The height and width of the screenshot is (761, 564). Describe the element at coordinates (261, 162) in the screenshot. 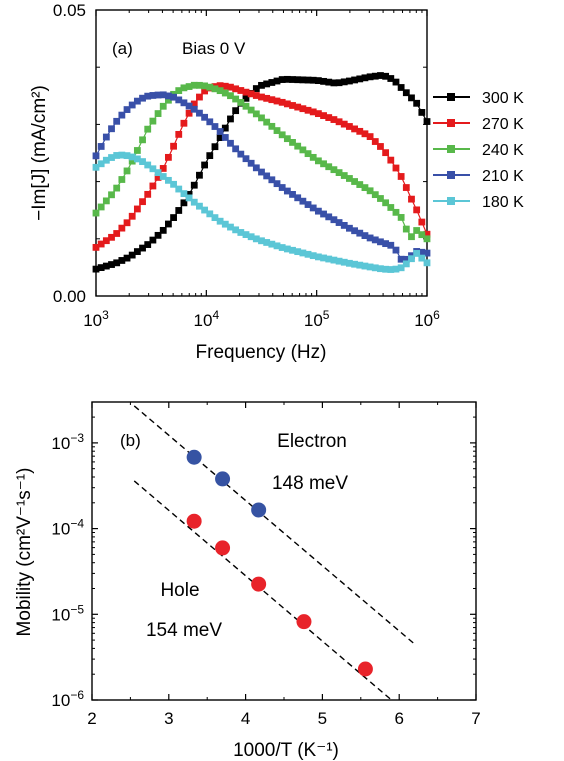

I see `series-240k` at that location.